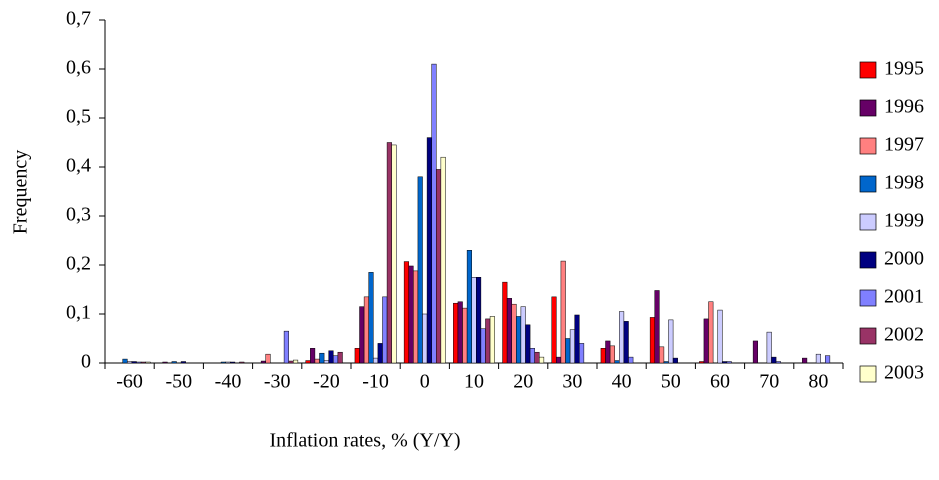 Image resolution: width=939 pixels, height=480 pixels. What do you see at coordinates (178, 382) in the screenshot?
I see `x-tick-label: -50` at bounding box center [178, 382].